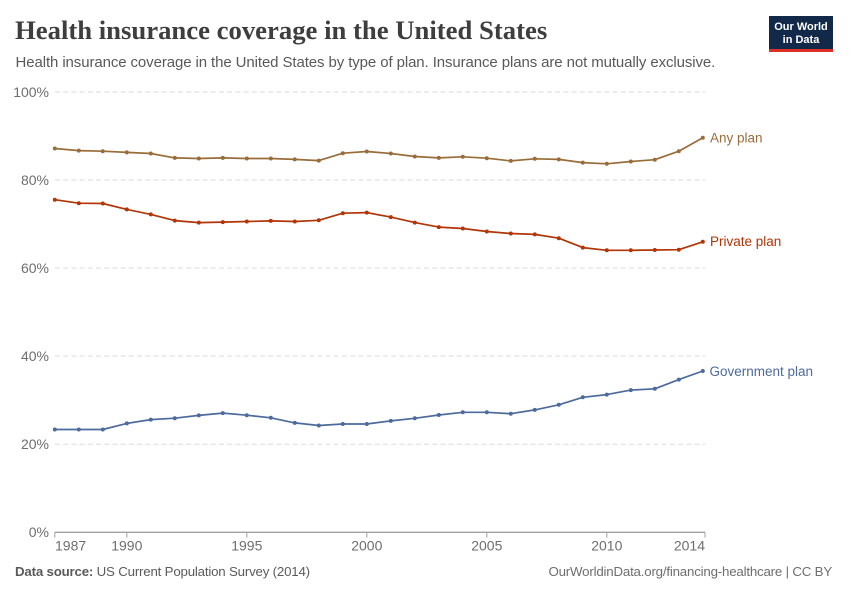 Image resolution: width=850 pixels, height=600 pixels. Describe the element at coordinates (31, 92) in the screenshot. I see `svg-text: 100%` at that location.